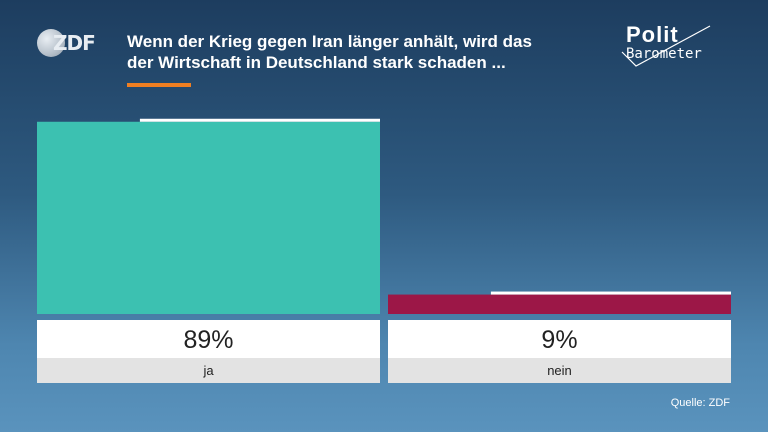 Image resolution: width=768 pixels, height=432 pixels. I want to click on source-note: Quelle: ZDF, so click(700, 403).